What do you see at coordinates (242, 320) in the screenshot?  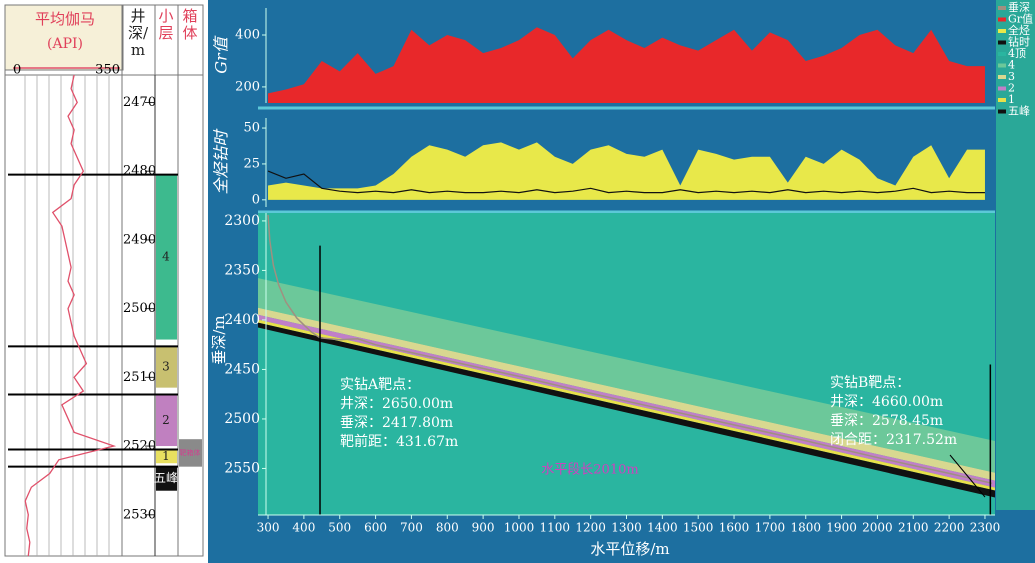 I see `y-tick-label: 2400` at bounding box center [242, 320].